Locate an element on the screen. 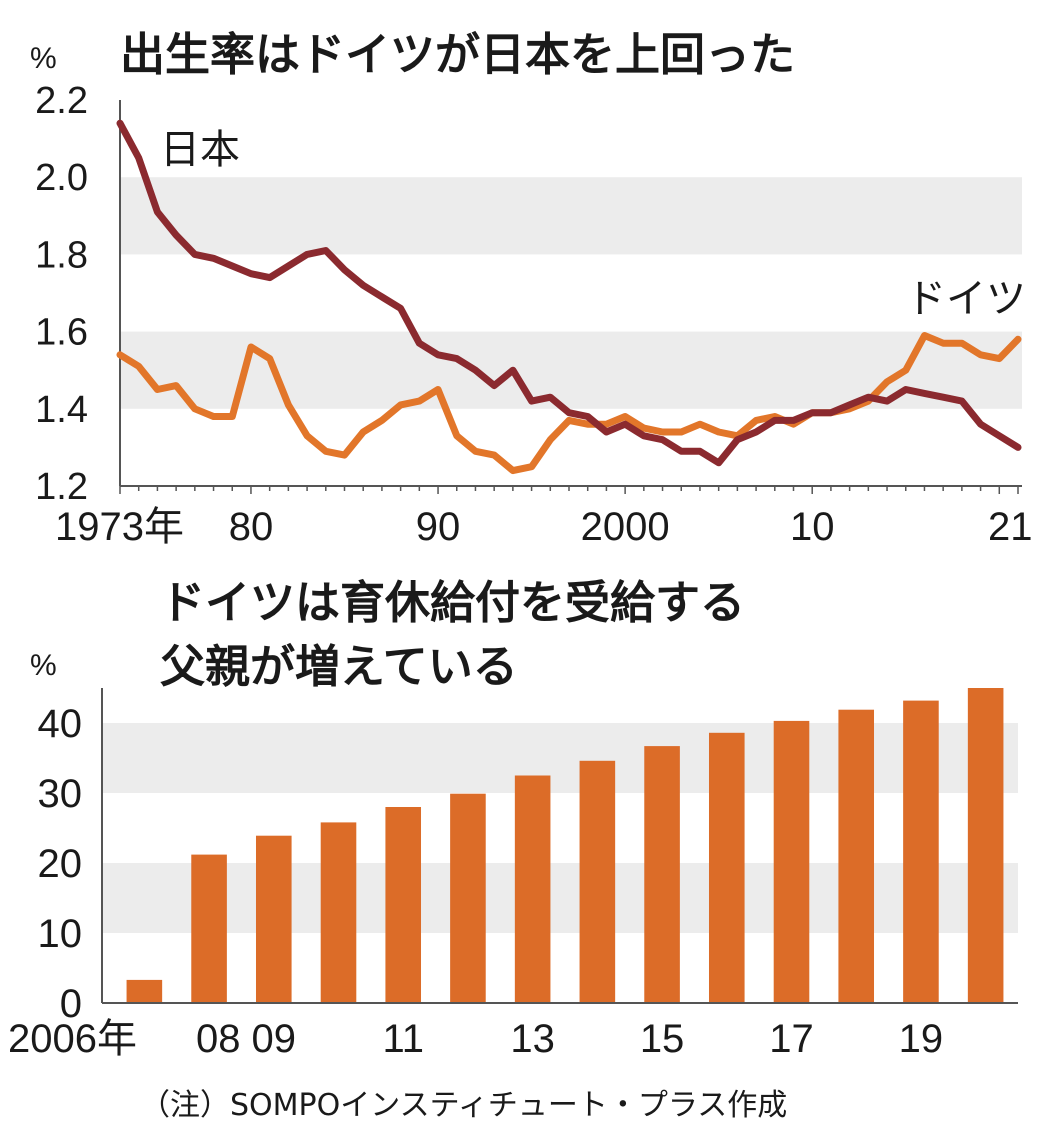 This screenshot has height=1132, width=1060. x-tick-label: 2000 is located at coordinates (625, 527).